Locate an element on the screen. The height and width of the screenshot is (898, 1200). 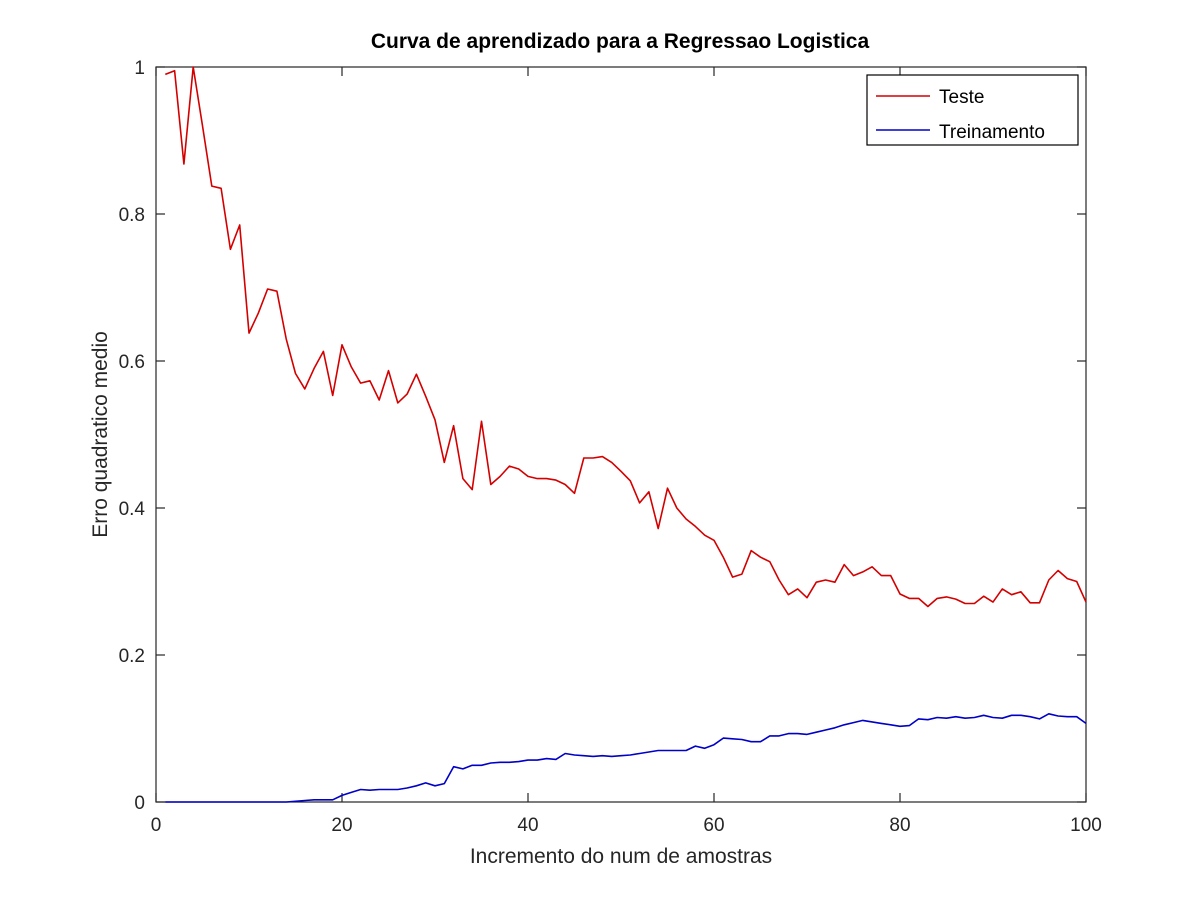
y-tick-label: 0.8 is located at coordinates (132, 215).